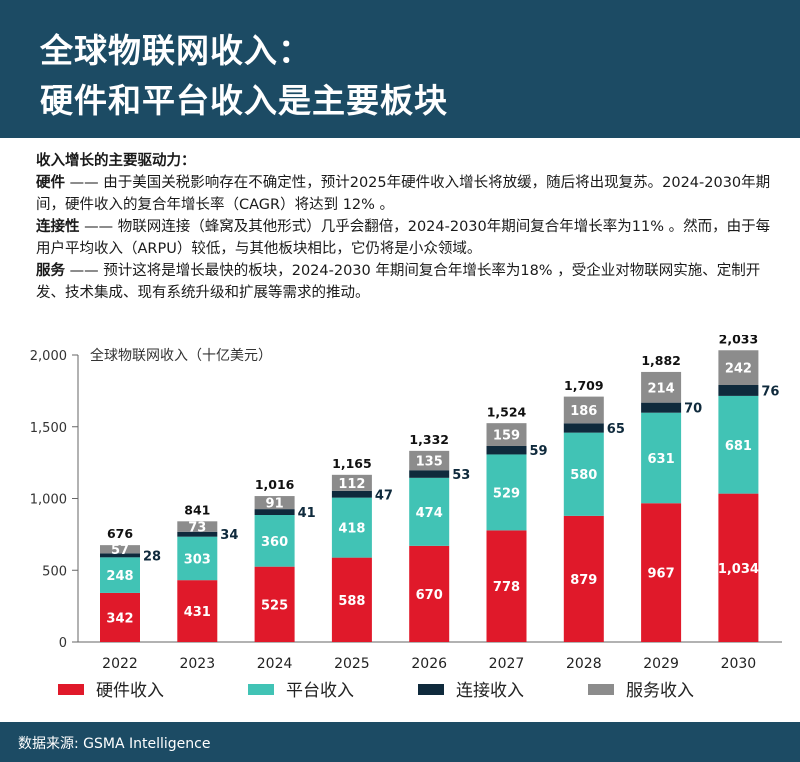  Describe the element at coordinates (584, 664) in the screenshot. I see `x-tick-label: 2028` at that location.